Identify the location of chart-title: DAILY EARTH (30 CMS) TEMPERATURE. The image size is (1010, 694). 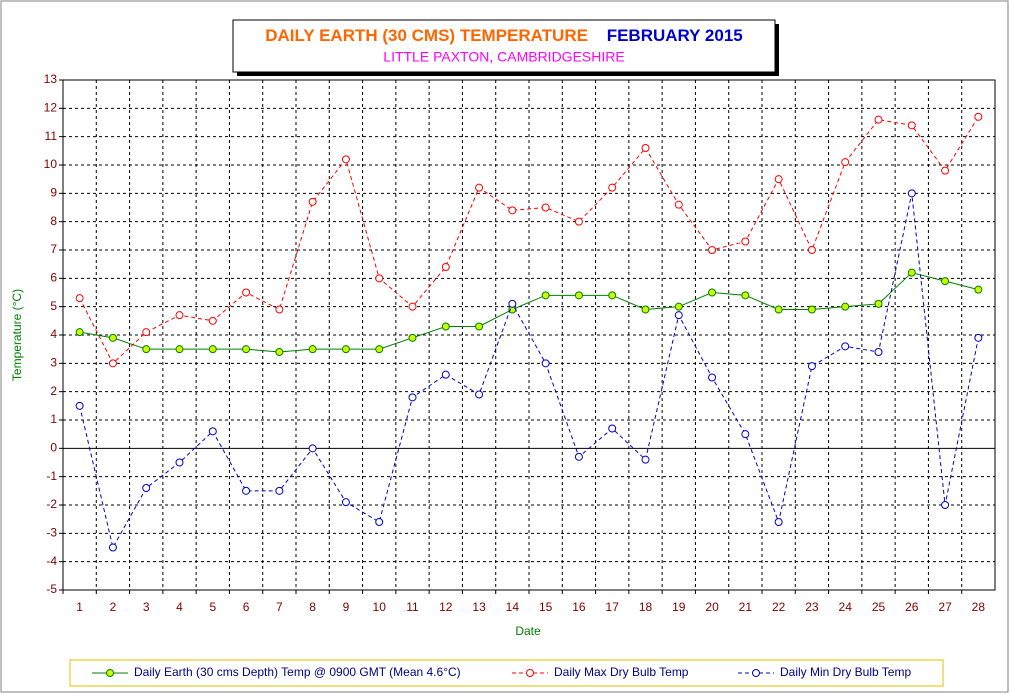
(426, 35).